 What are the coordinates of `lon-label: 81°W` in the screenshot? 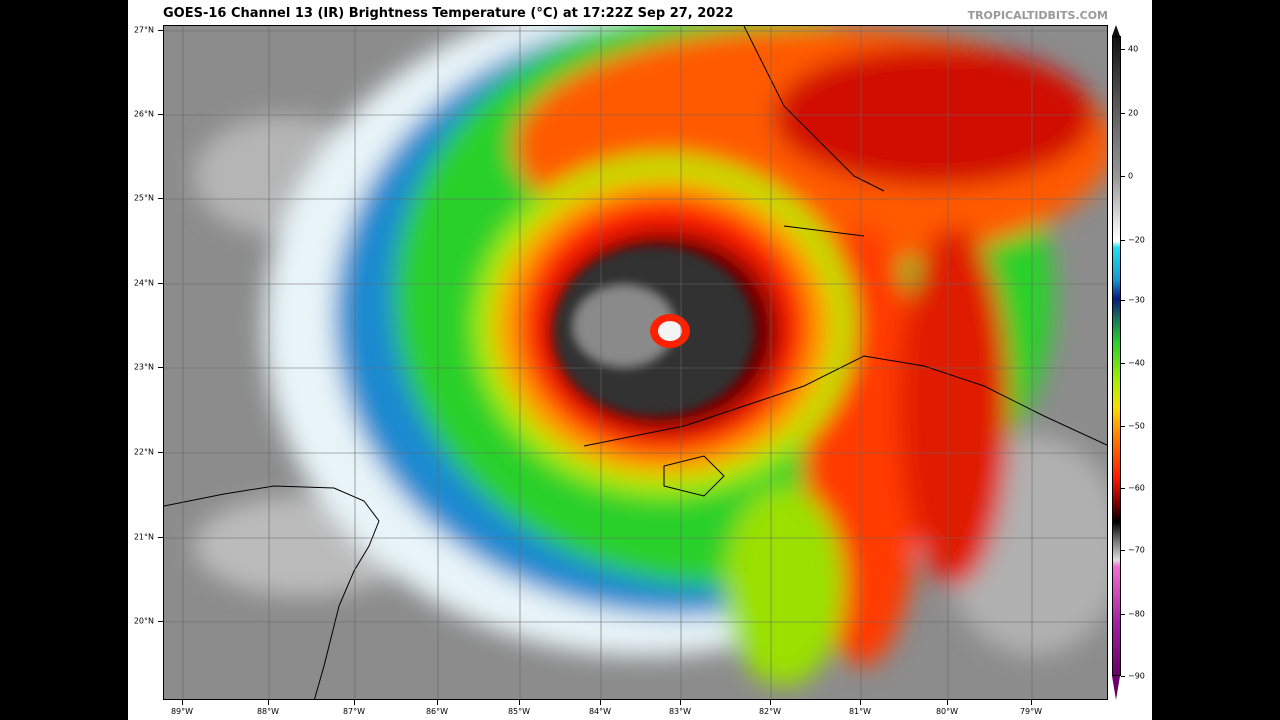 It's located at (860, 711).